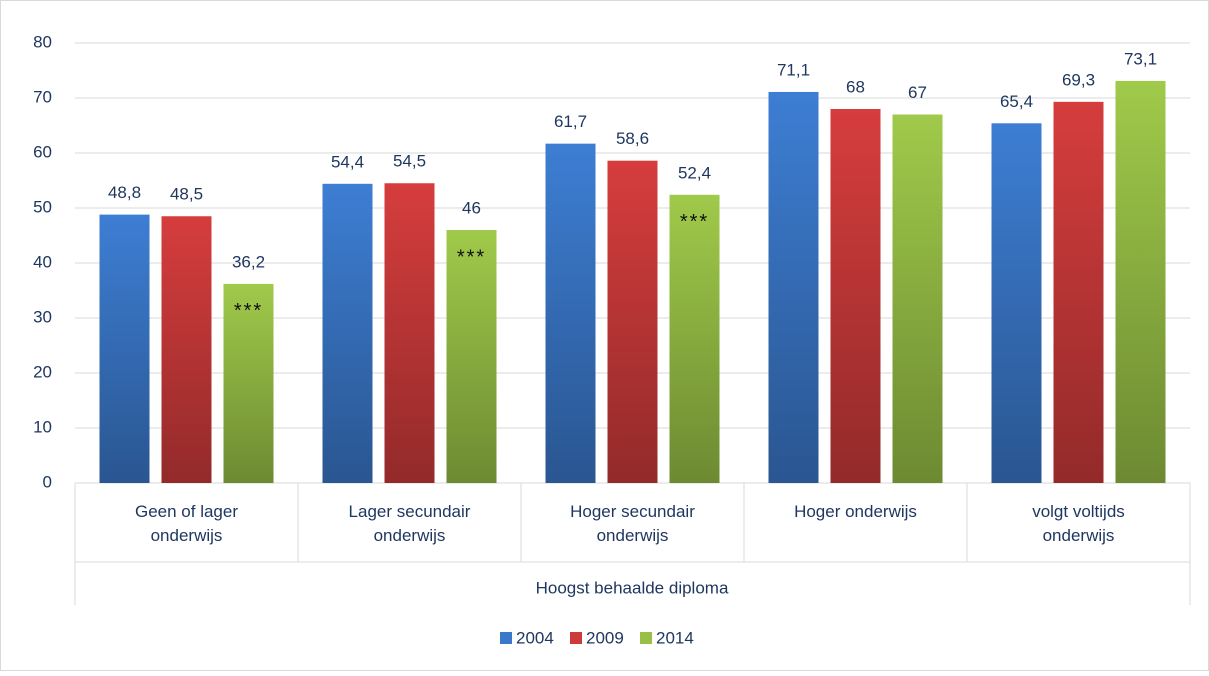 This screenshot has width=1209, height=676. What do you see at coordinates (410, 523) in the screenshot?
I see `x-tick-label: Lager secundair onderwijs` at bounding box center [410, 523].